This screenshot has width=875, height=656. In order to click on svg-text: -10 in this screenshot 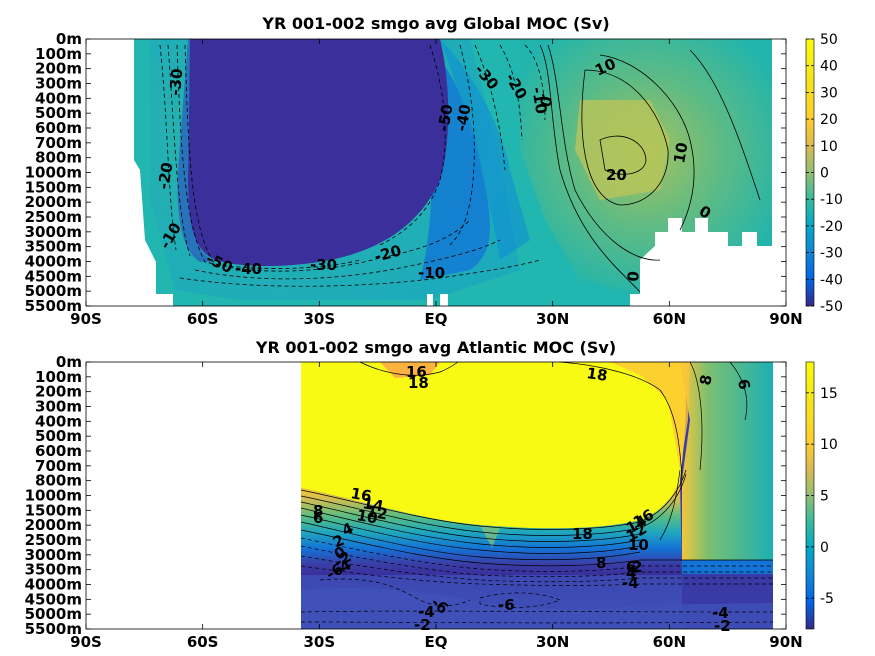, I will do `click(431, 273)`.